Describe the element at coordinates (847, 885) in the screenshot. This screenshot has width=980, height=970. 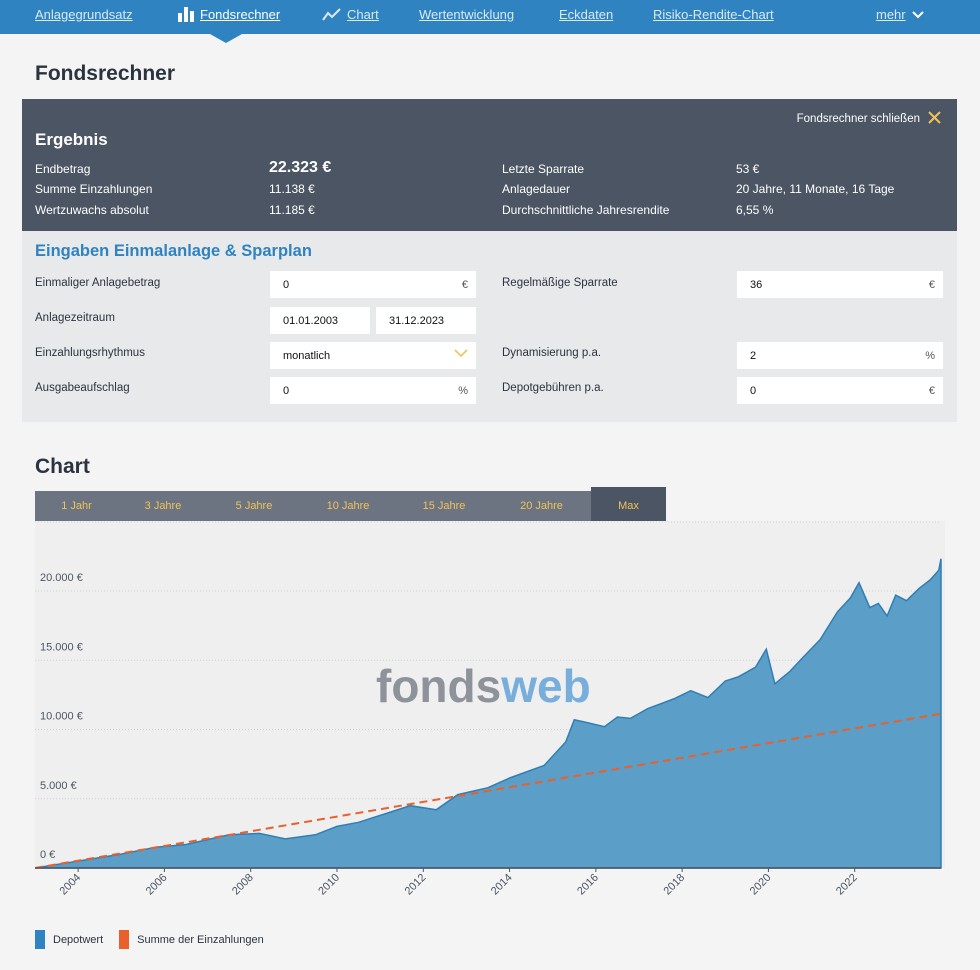
I see `x-tick-label: 2022` at that location.